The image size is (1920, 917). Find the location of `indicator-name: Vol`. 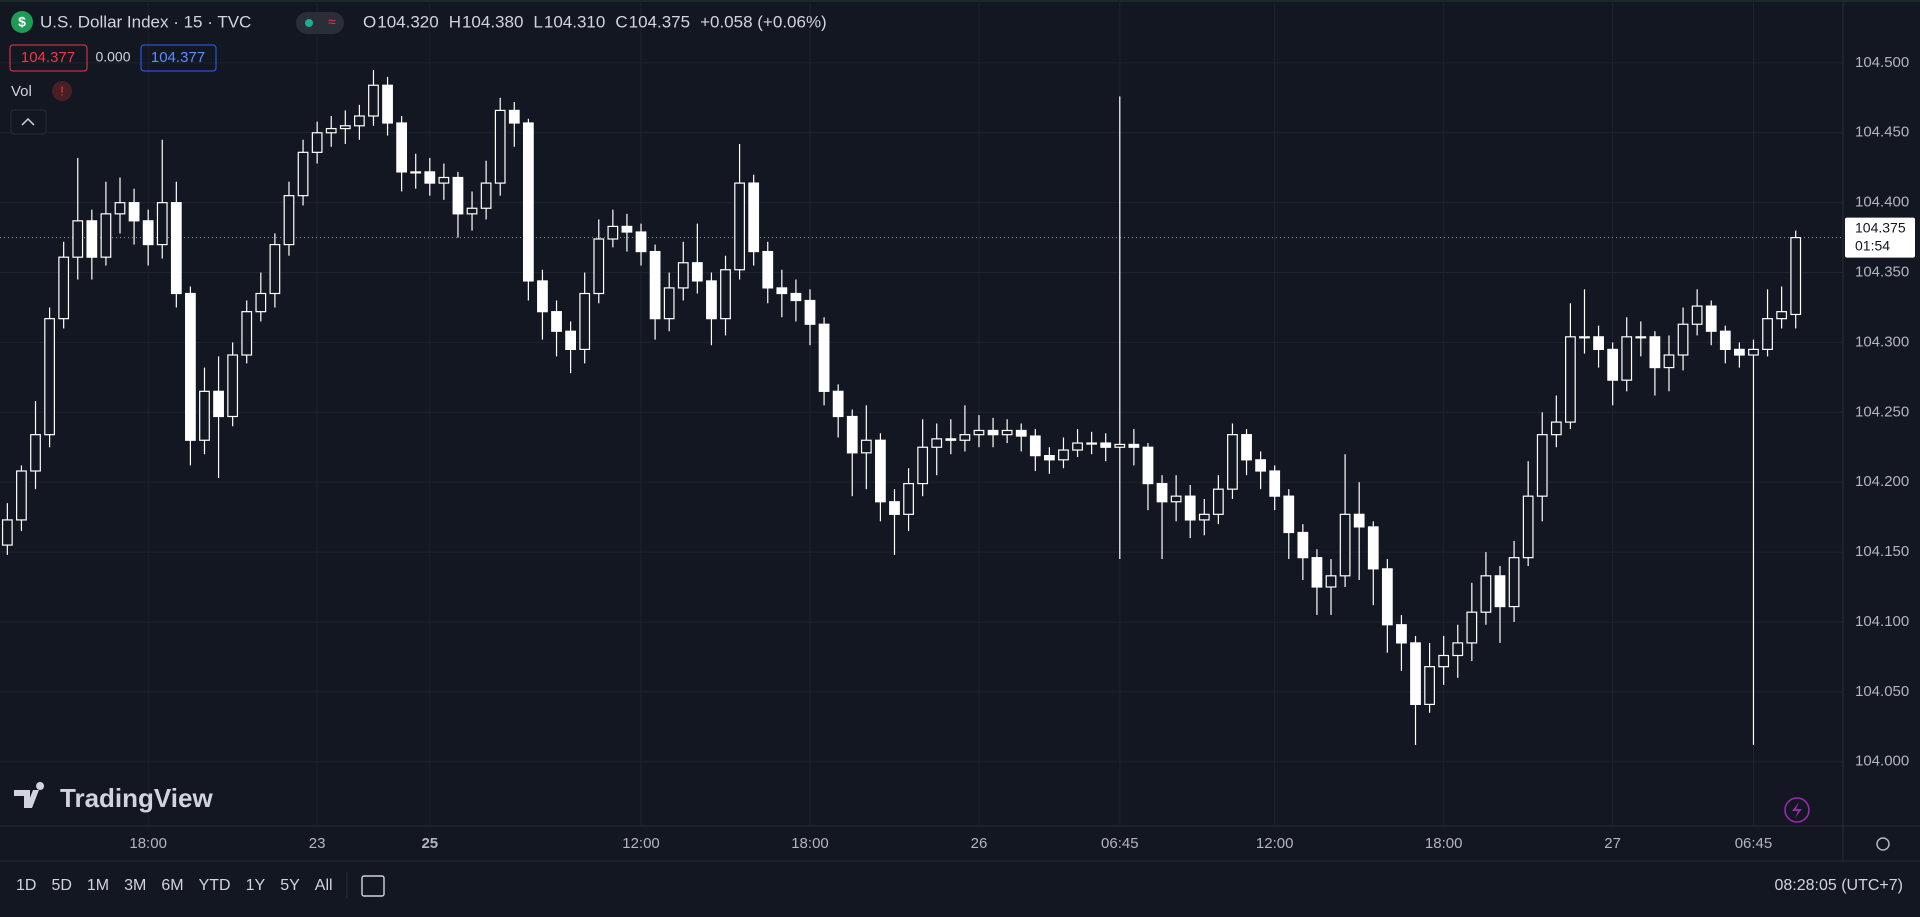

indicator-name: Vol is located at coordinates (21, 91).